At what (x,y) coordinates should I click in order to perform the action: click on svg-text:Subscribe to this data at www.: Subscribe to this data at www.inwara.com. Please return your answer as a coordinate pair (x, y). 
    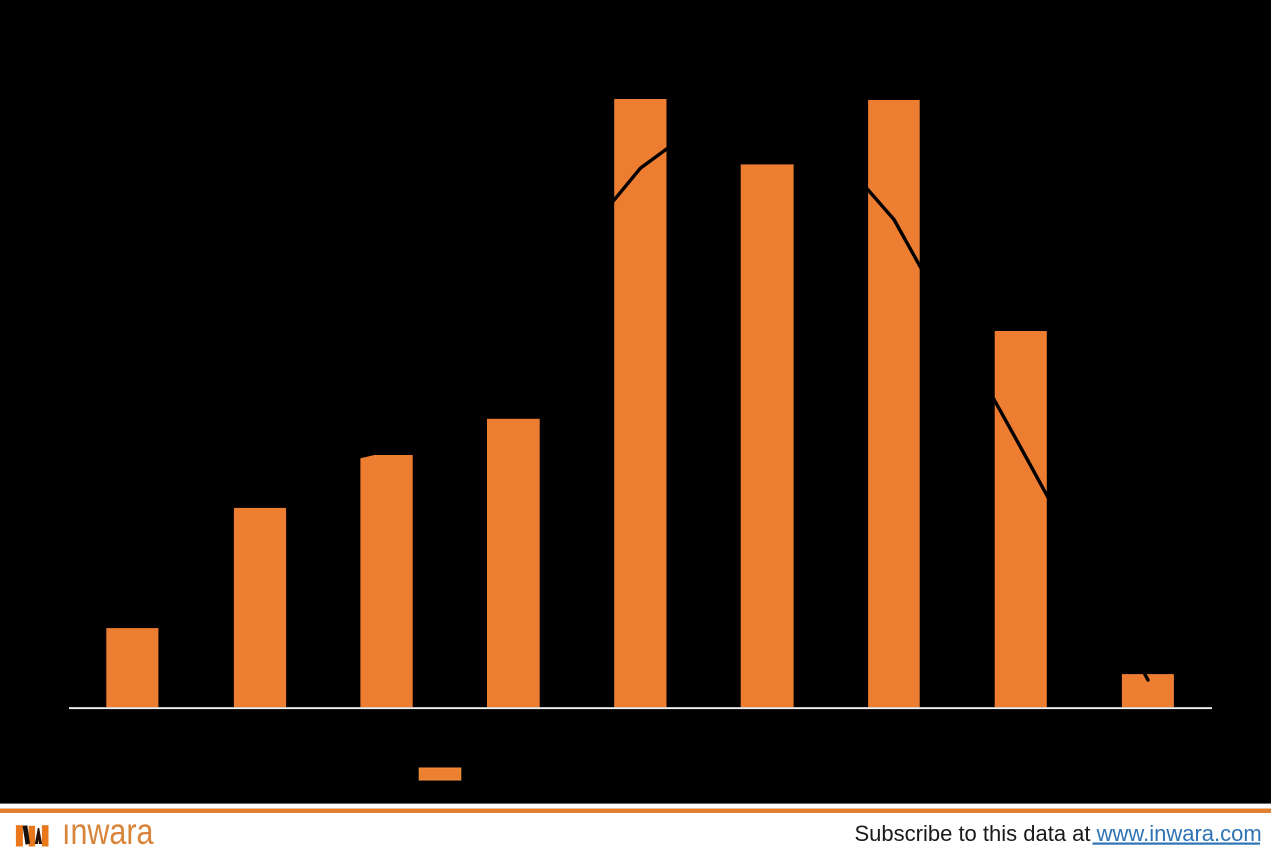
    Looking at the image, I should click on (1058, 833).